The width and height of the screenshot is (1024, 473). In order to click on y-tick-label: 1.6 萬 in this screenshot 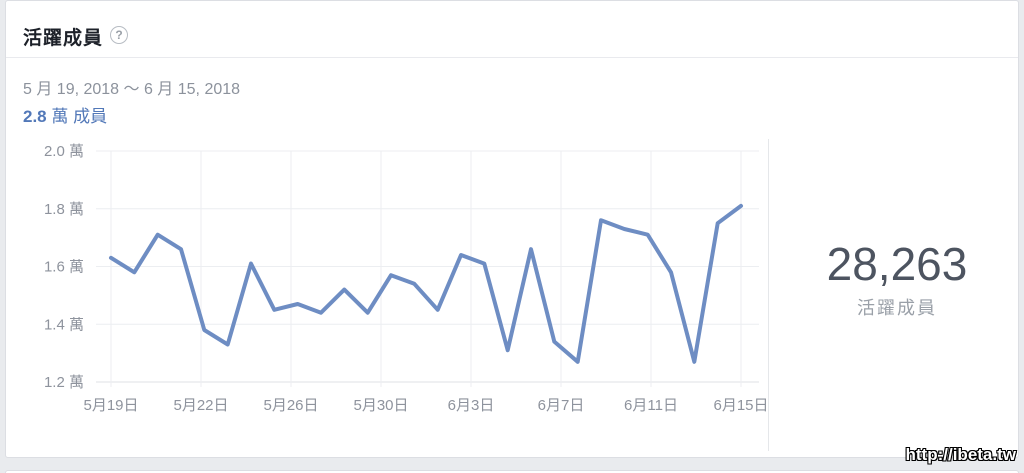, I will do `click(64, 267)`.